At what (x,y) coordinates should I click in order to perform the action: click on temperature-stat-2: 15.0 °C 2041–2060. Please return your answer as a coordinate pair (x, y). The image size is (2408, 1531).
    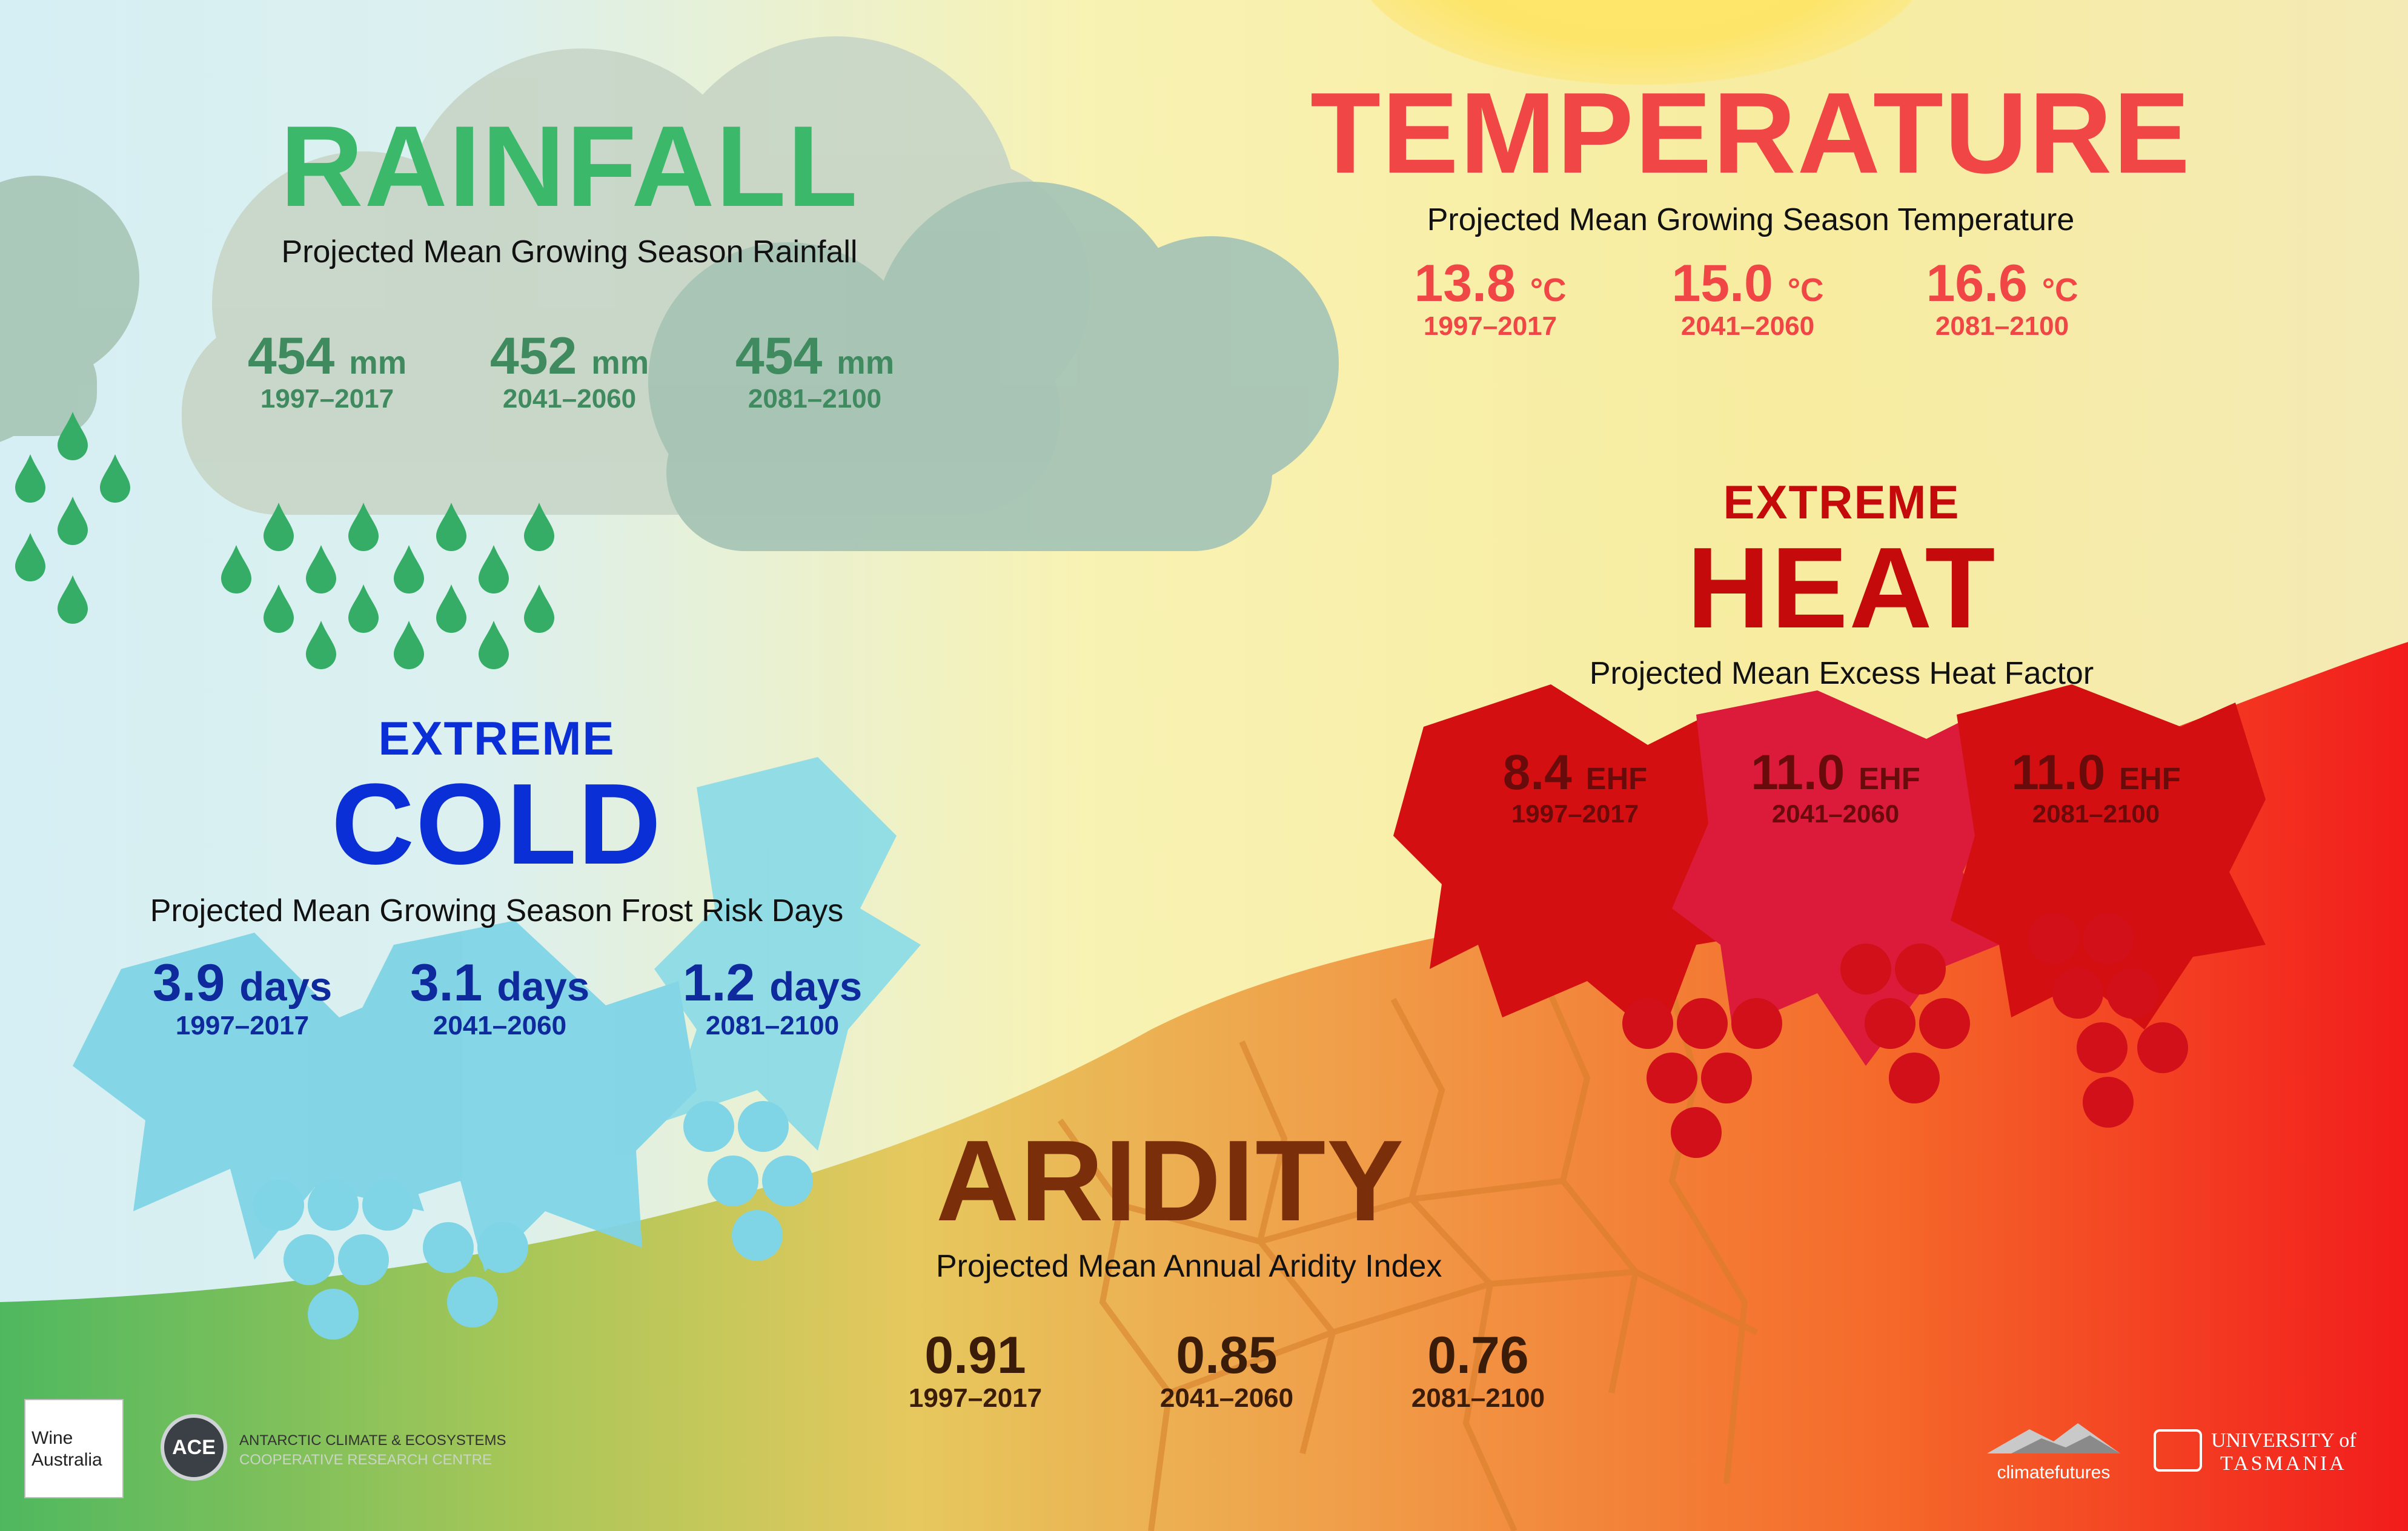
    Looking at the image, I should click on (1748, 298).